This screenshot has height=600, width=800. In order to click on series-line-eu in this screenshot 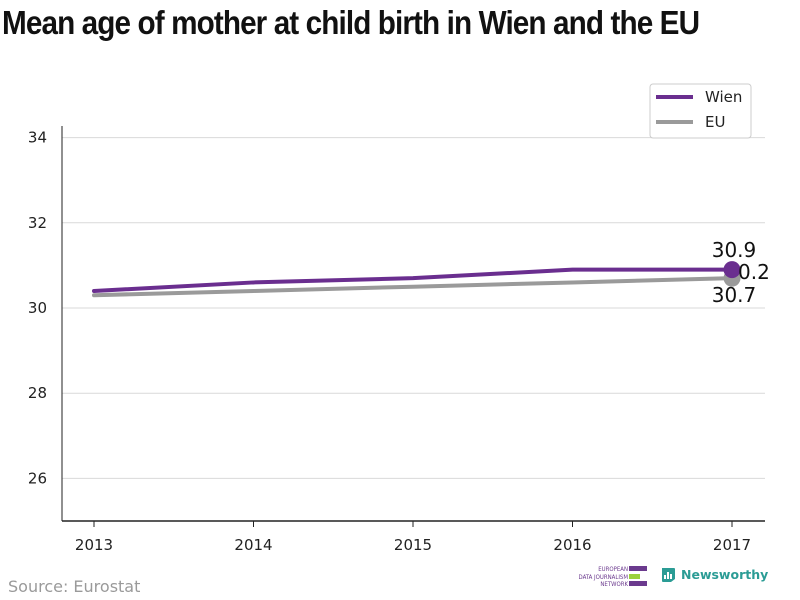, I will do `click(413, 287)`.